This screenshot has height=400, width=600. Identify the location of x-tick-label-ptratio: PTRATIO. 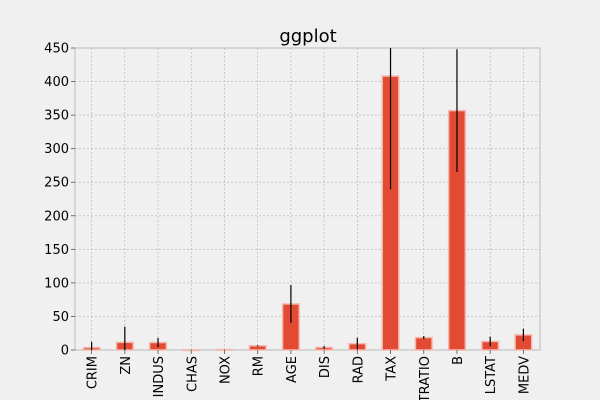
(425, 378).